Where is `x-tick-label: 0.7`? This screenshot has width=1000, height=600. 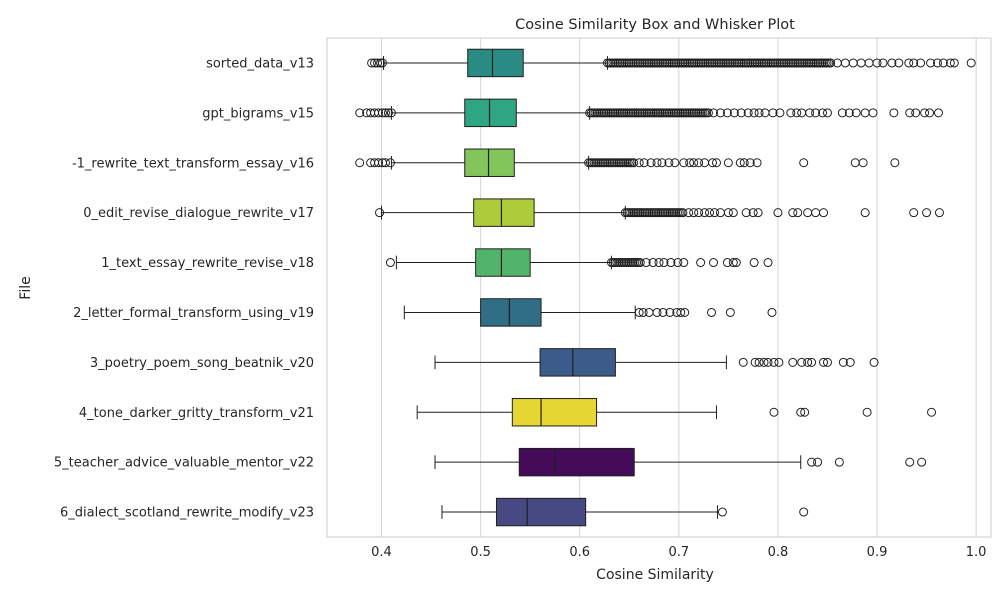
x-tick-label: 0.7 is located at coordinates (678, 552).